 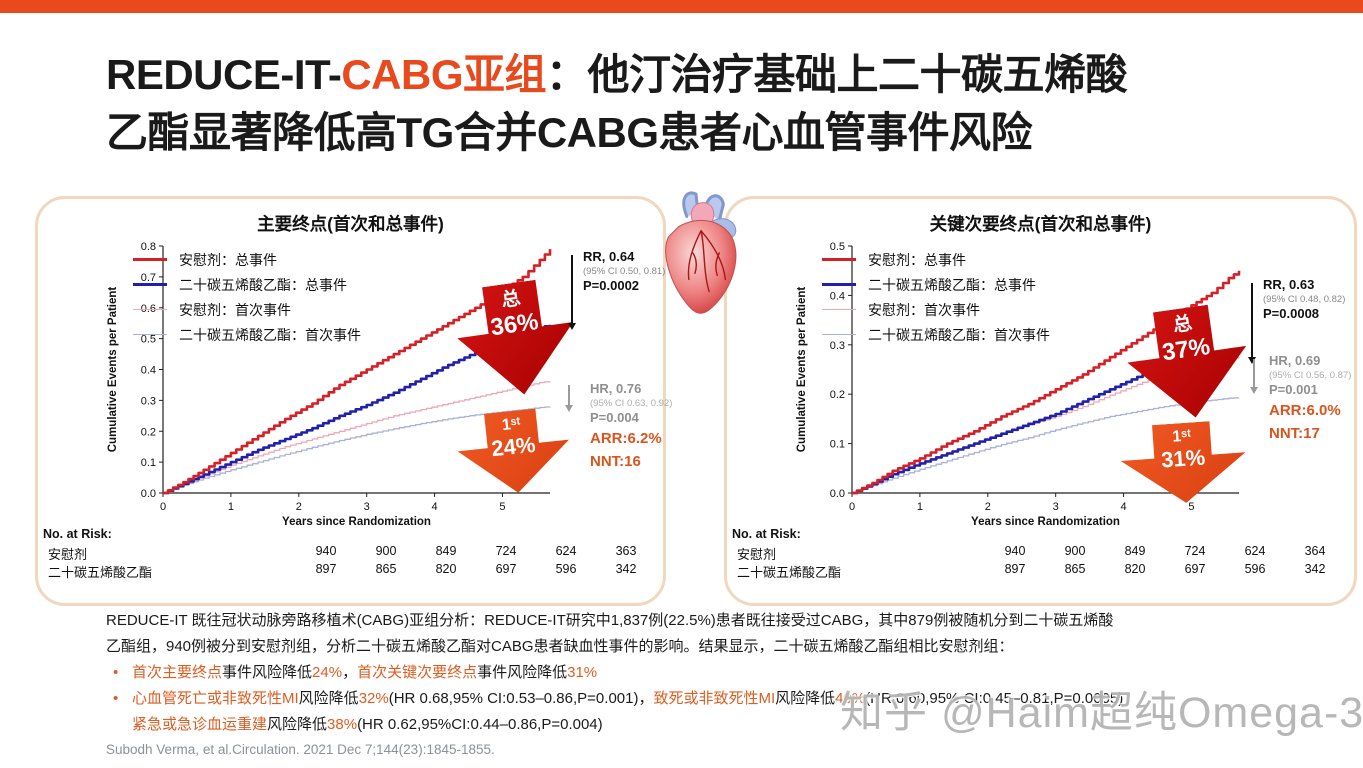 I want to click on legend-label: 安慰剂：总事件, so click(x=917, y=259).